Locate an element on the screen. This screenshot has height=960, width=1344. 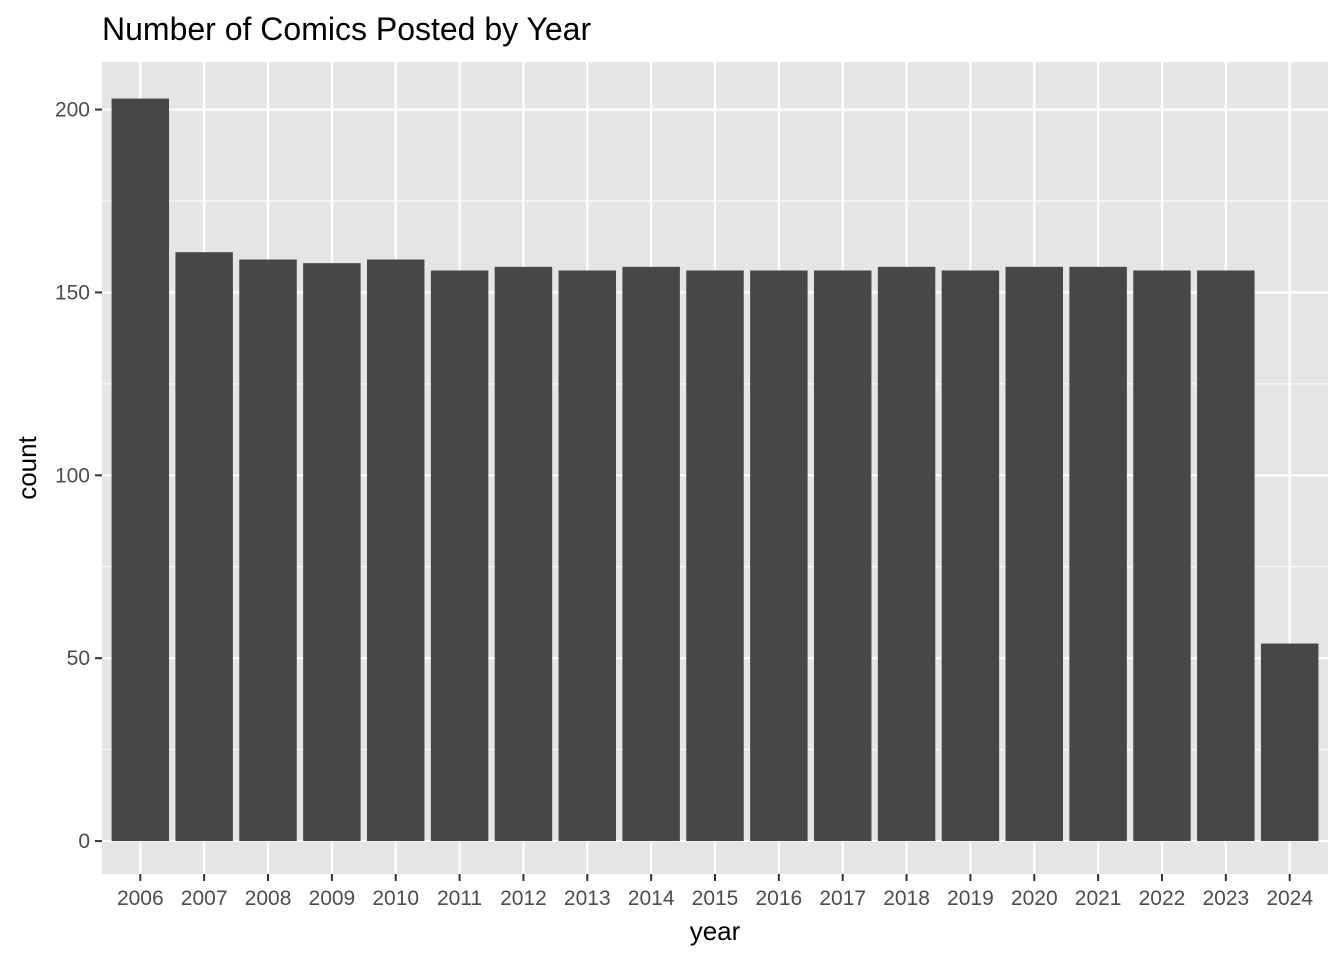
y-axis-title: count is located at coordinates (27, 467).